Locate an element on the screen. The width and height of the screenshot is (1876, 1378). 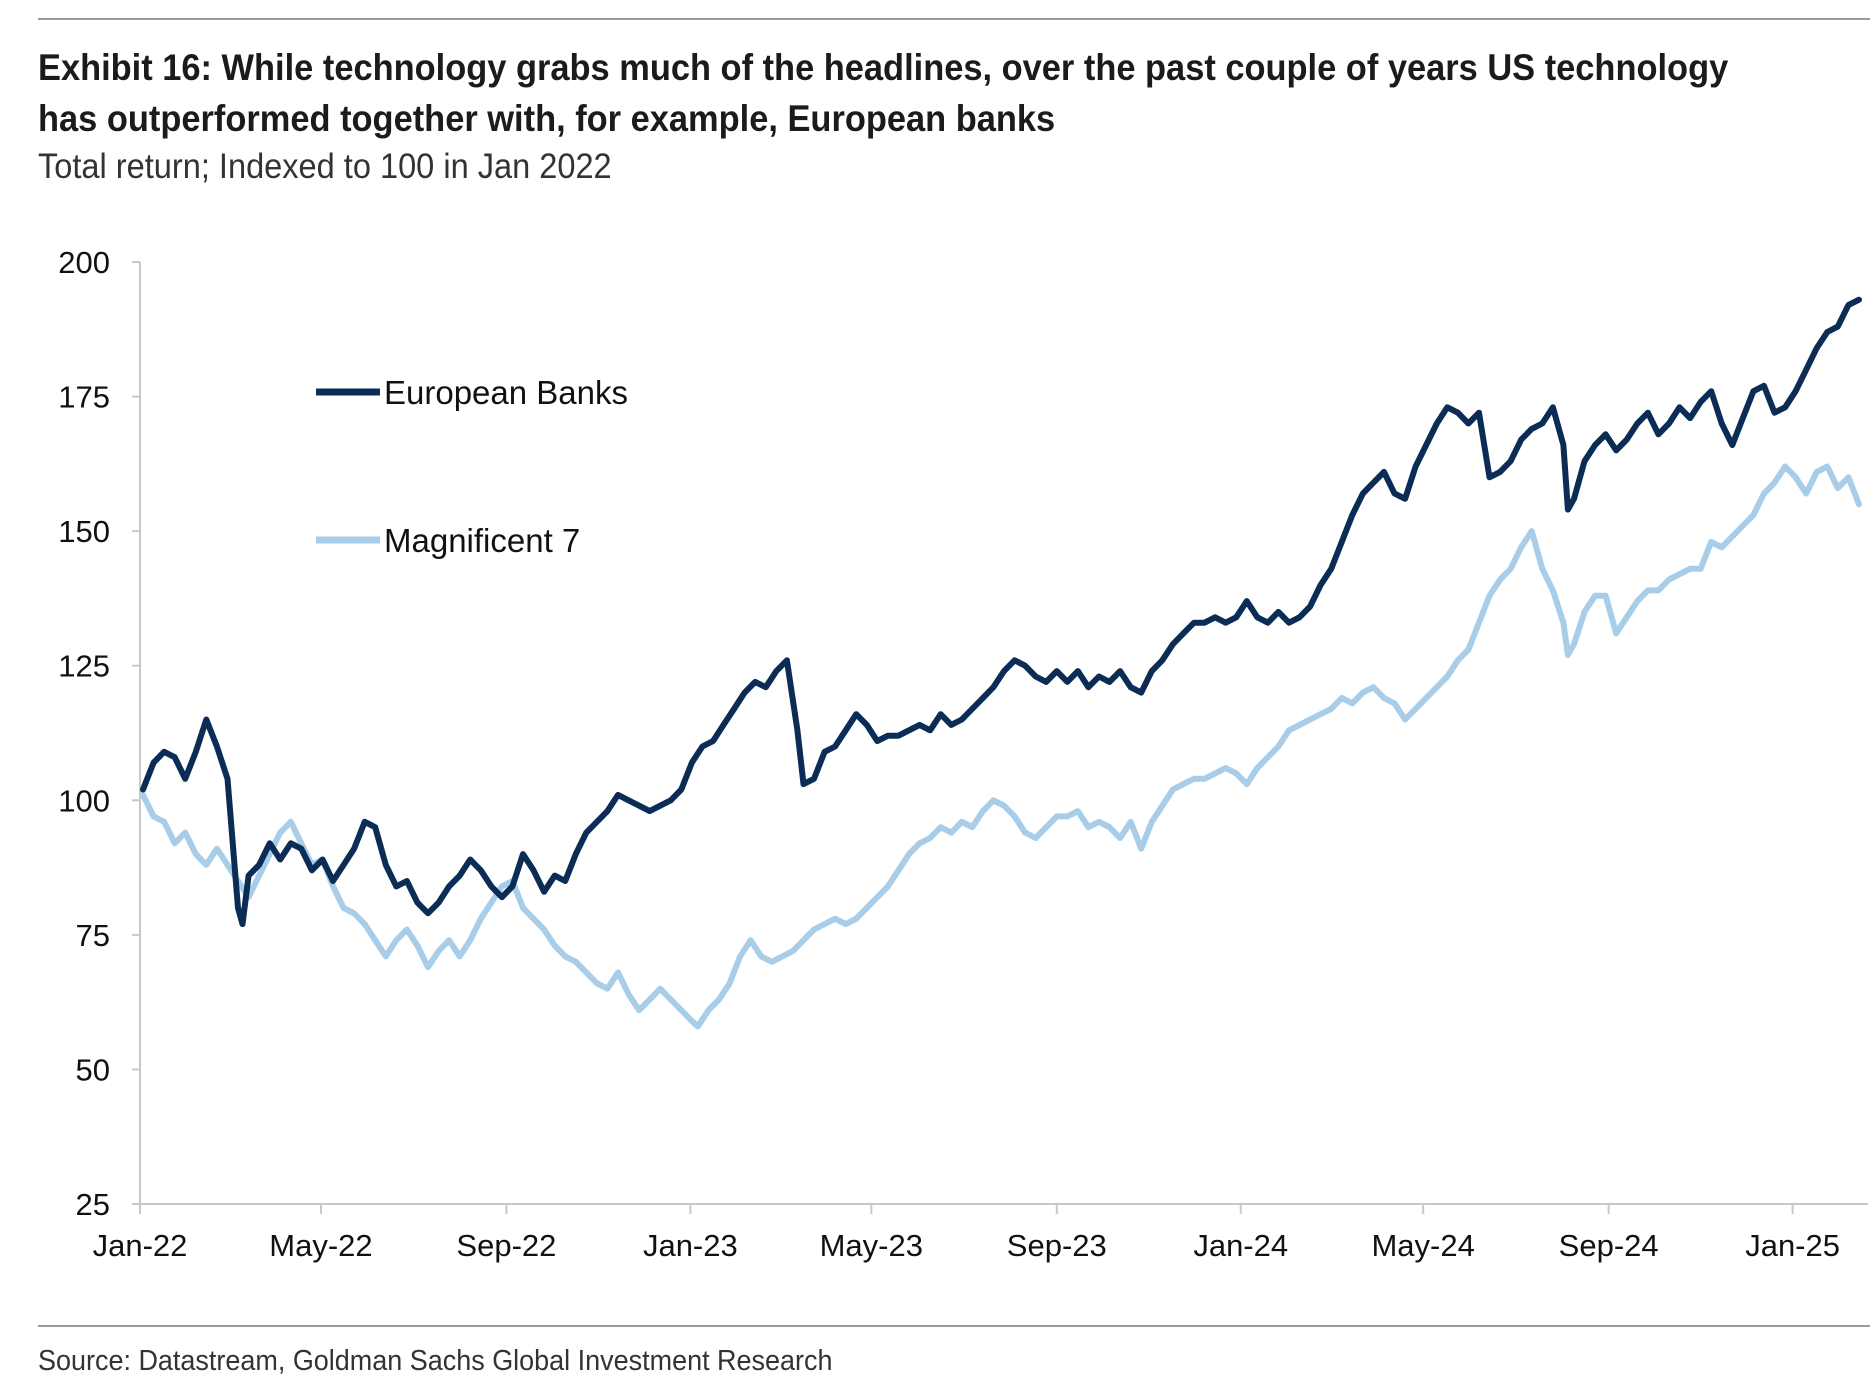
y-tick-label: 150 is located at coordinates (84, 531).